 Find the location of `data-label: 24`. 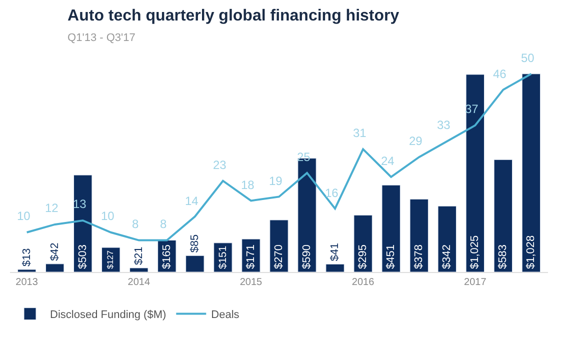

data-label: 24 is located at coordinates (388, 161).